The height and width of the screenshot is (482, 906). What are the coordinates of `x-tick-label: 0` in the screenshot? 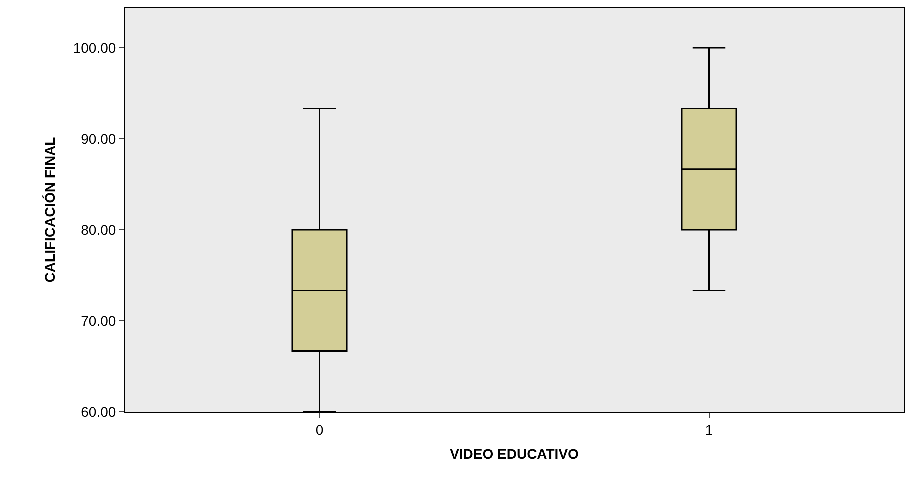 It's located at (320, 430).